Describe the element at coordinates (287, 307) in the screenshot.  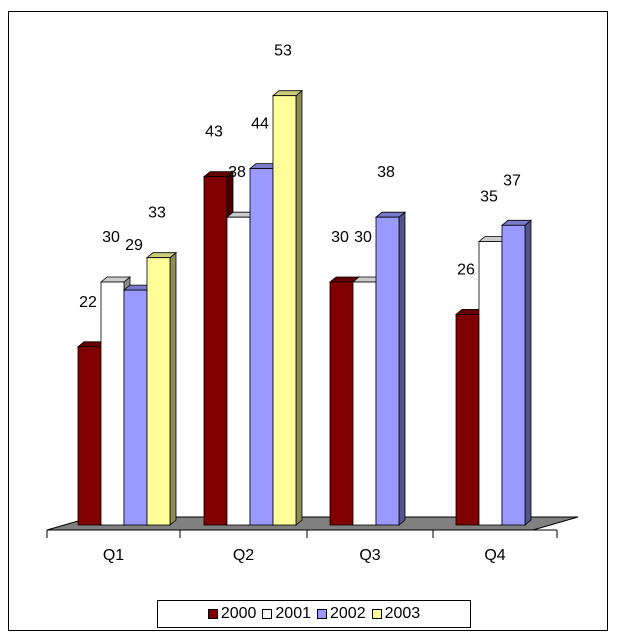
I see `bar-2003-Q2` at that location.